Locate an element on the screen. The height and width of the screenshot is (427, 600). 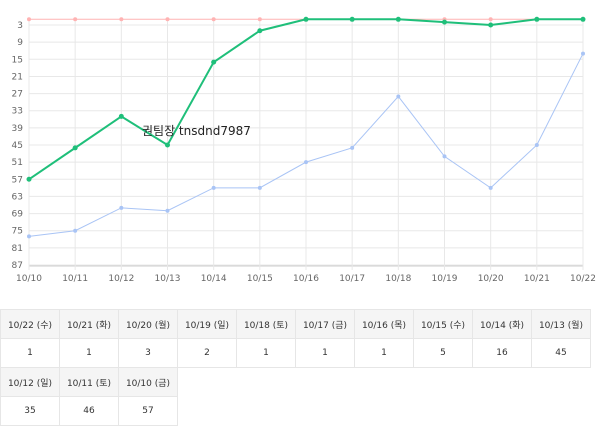
x-tick-label: 10/14 is located at coordinates (214, 279).